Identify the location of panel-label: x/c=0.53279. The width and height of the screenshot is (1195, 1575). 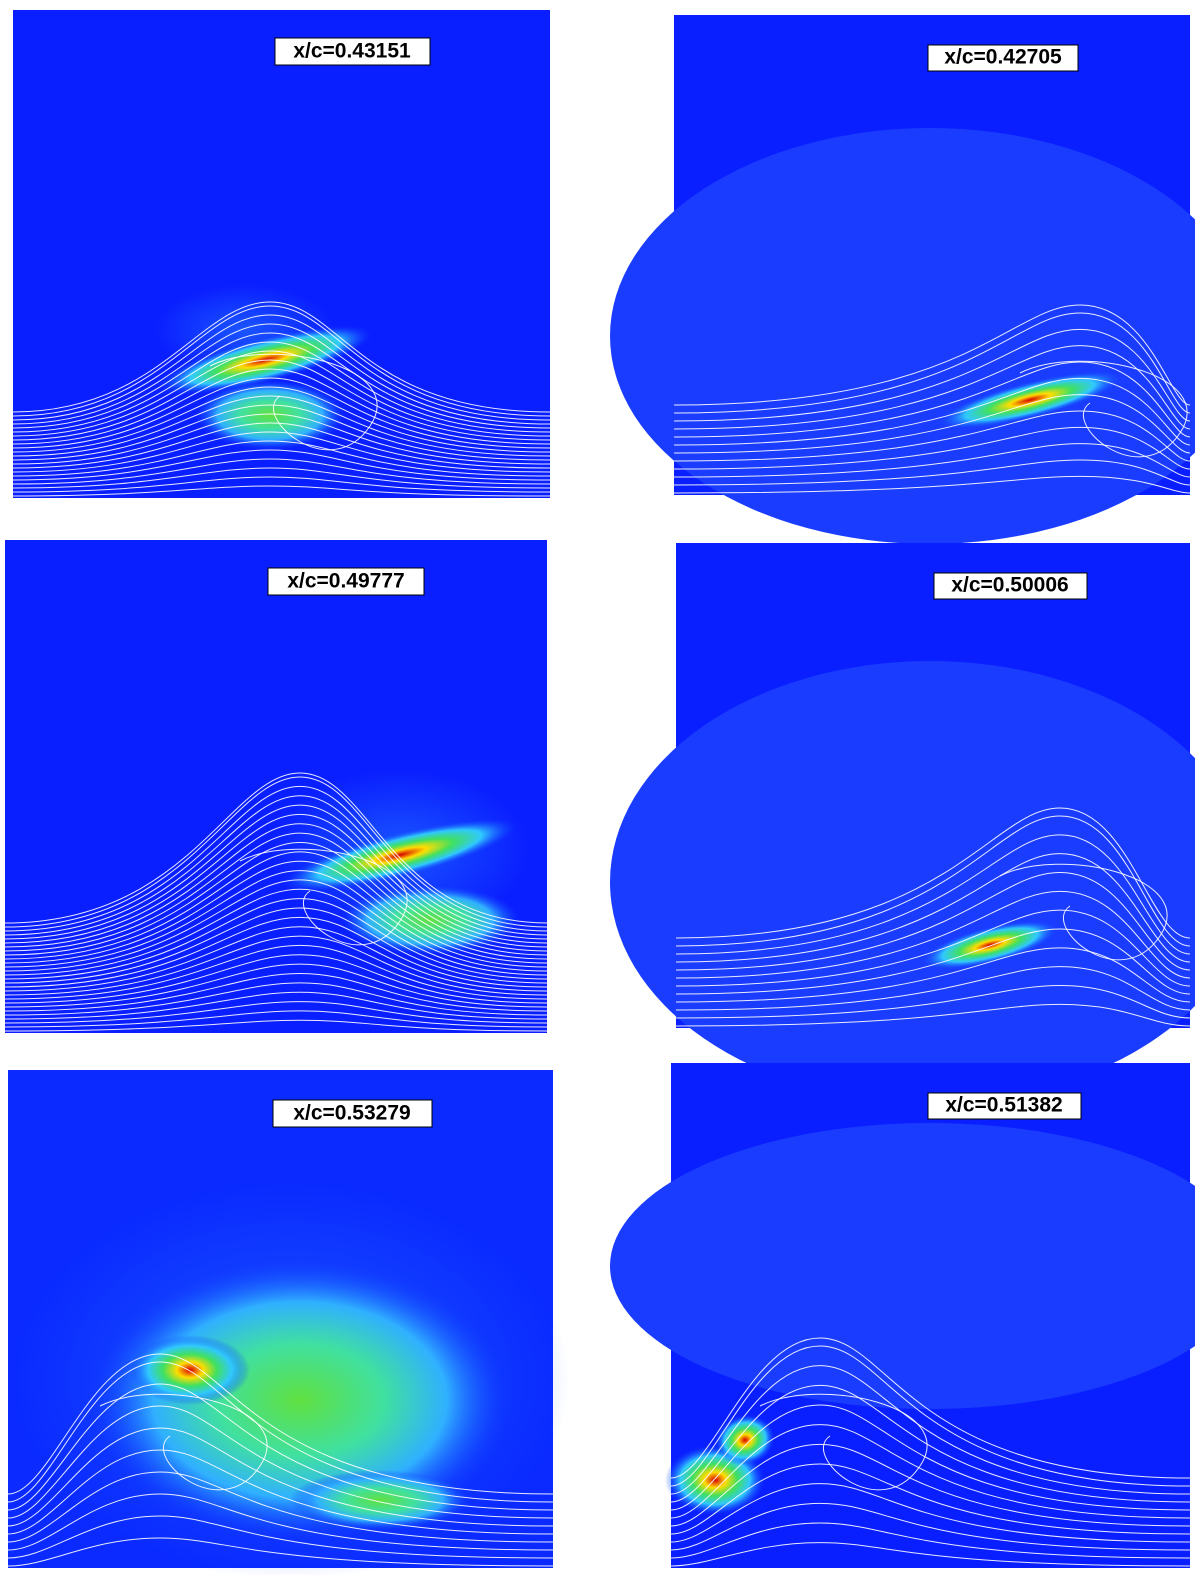
(351, 1113).